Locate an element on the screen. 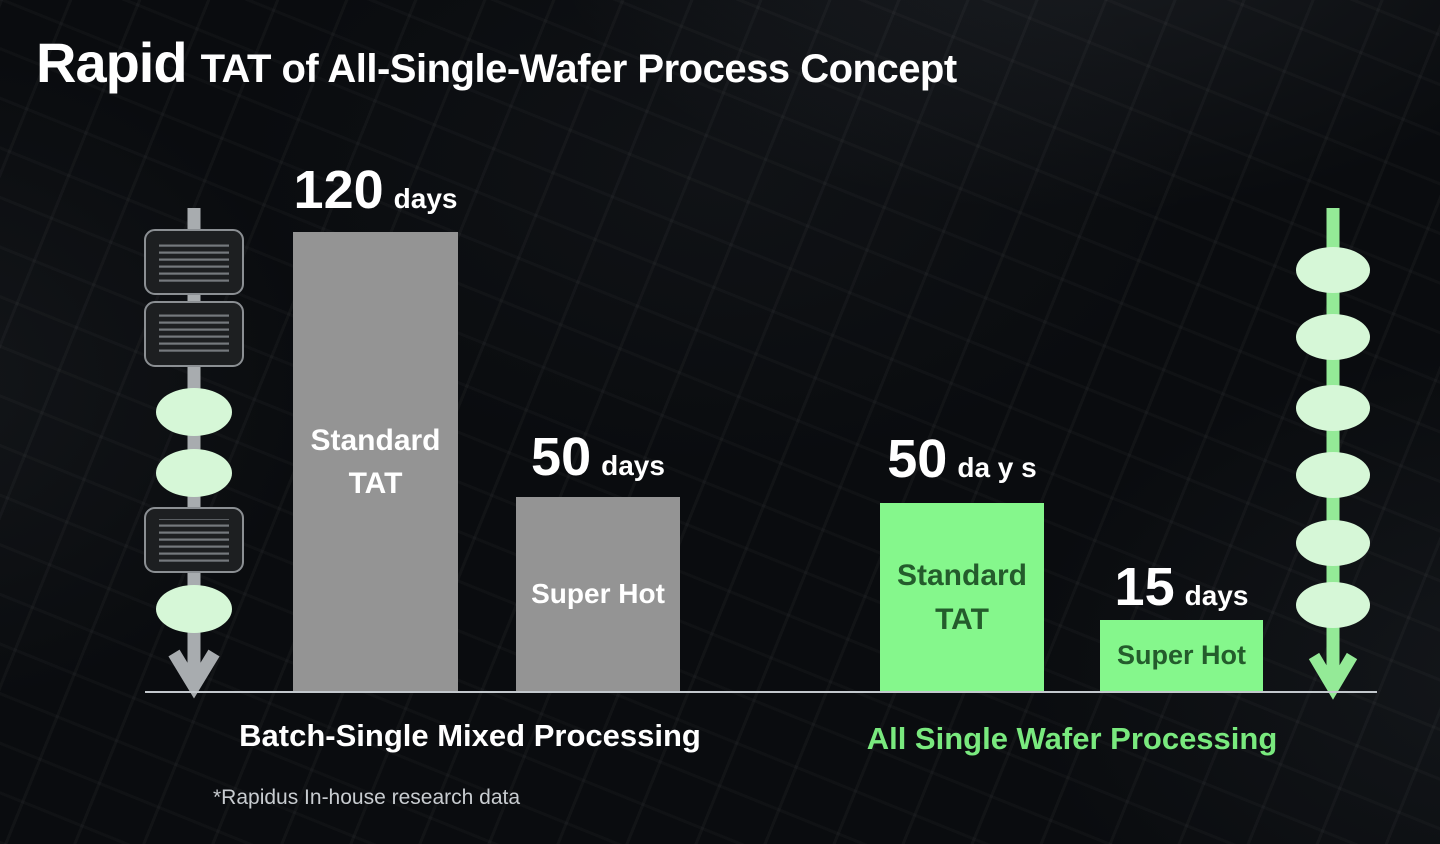 The height and width of the screenshot is (844, 1440). bar-standard-tat-batch: Standard TAT is located at coordinates (375, 462).